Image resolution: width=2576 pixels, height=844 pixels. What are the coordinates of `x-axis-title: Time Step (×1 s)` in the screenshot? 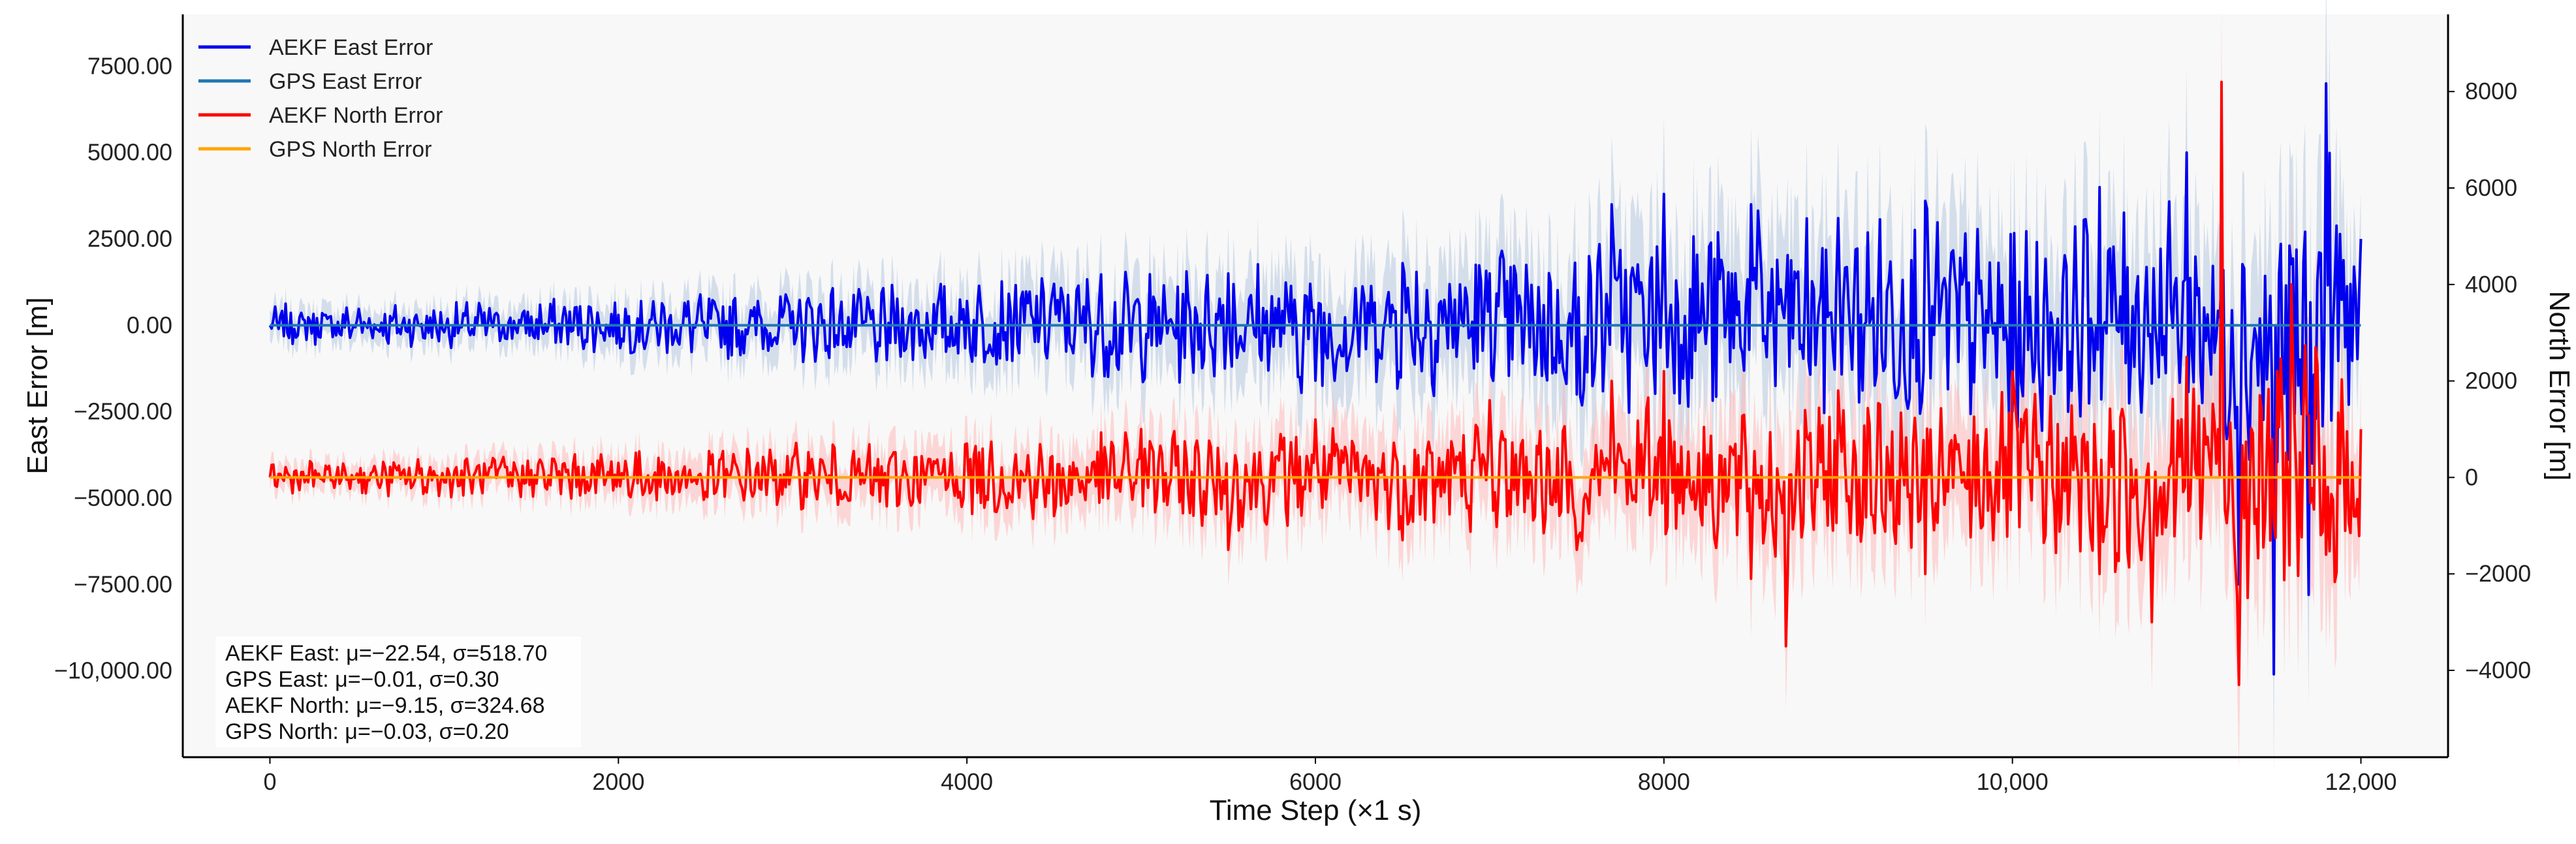 It's located at (1316, 810).